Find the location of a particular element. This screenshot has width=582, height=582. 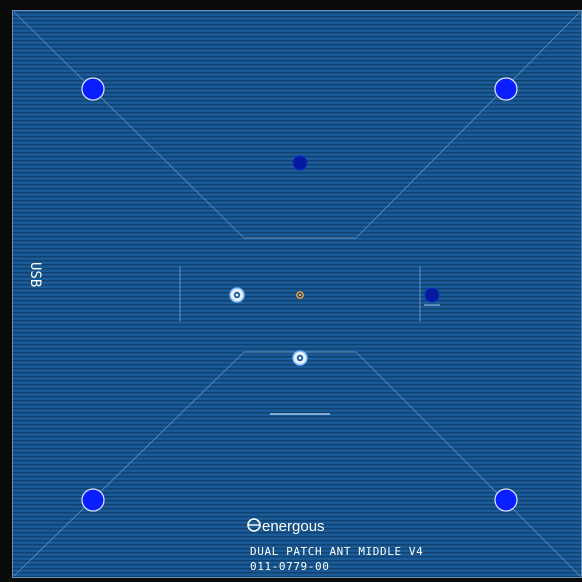

part-number: 011-0779-00 is located at coordinates (289, 566).